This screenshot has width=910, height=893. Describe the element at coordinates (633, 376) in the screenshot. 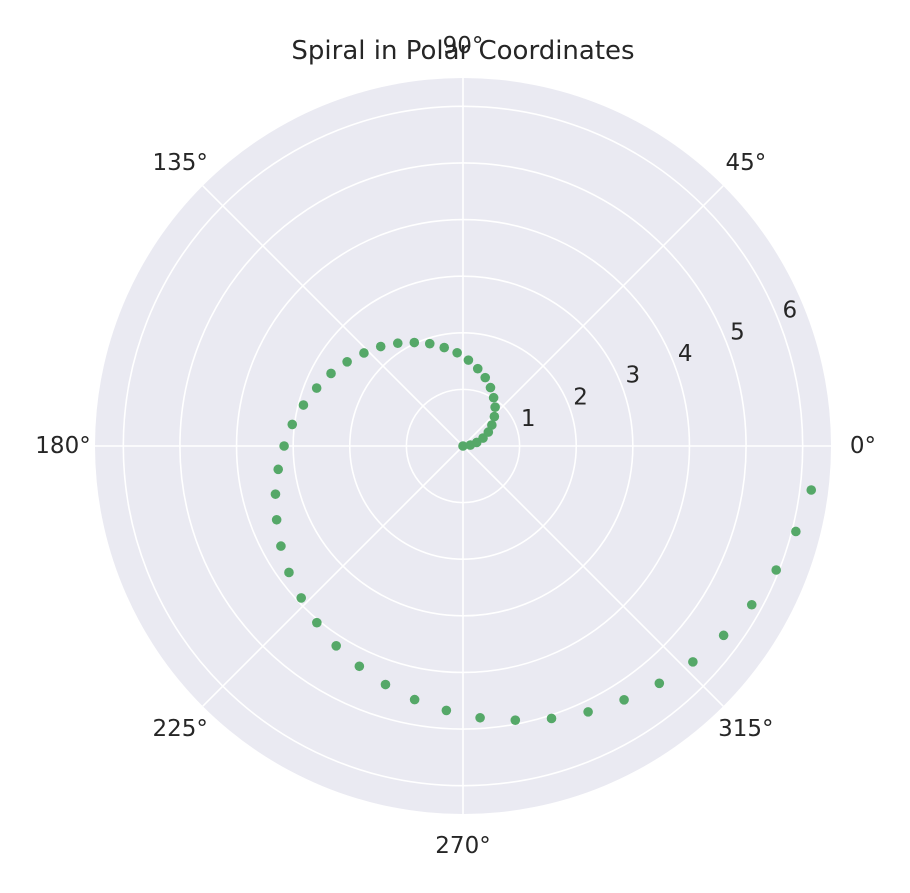

I see `radial-tick-label: 3` at that location.